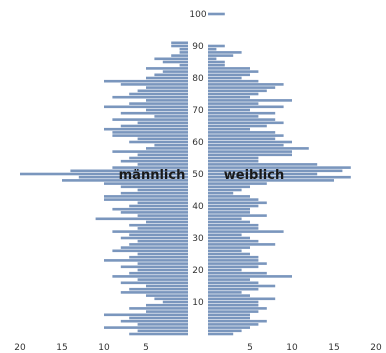 The height and width of the screenshot is (353, 386). I want to click on age-tick-100: 100, so click(197, 15).